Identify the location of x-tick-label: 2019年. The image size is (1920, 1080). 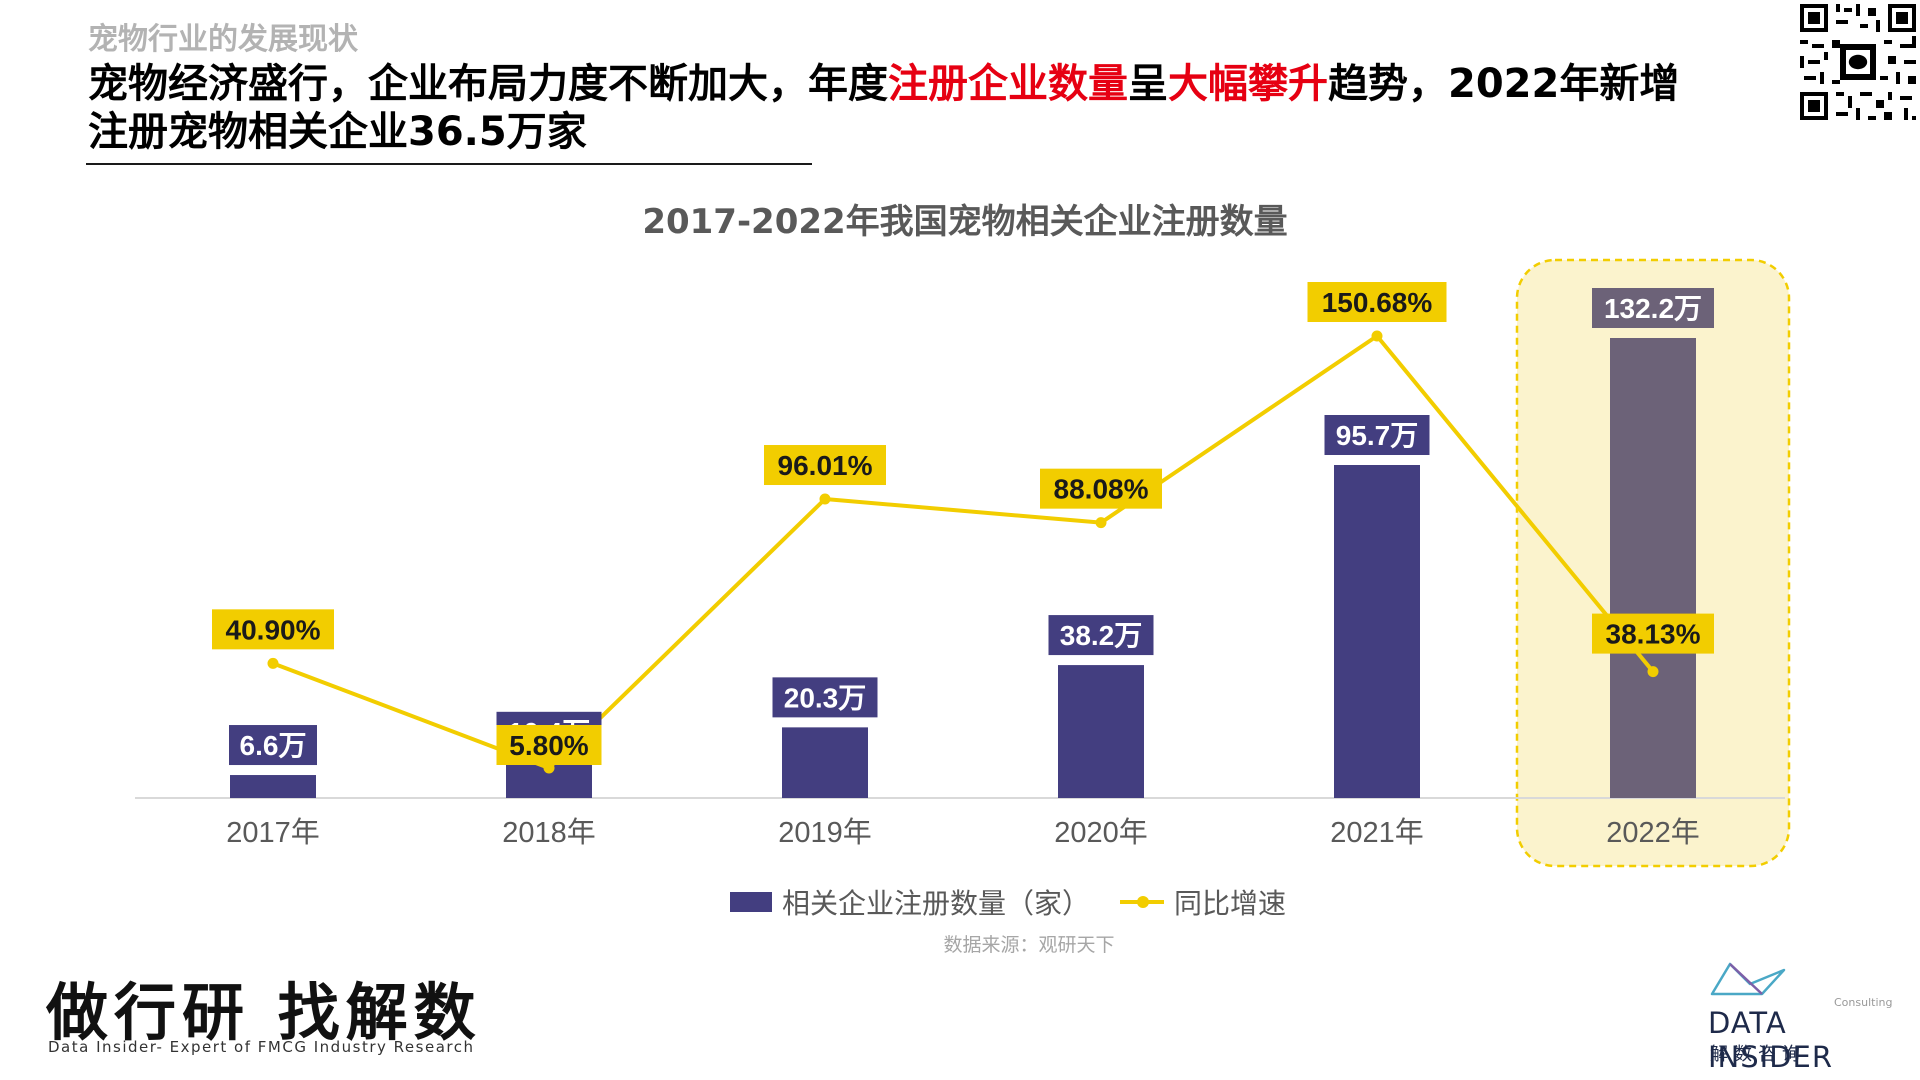
(825, 832).